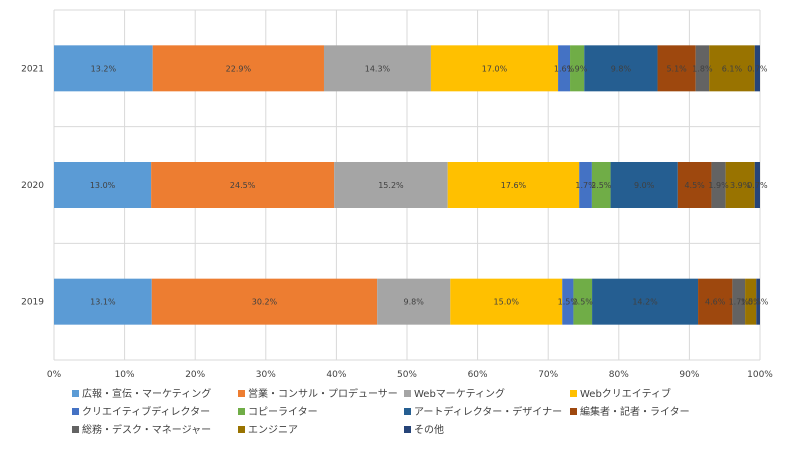  I want to click on data-label: 1.5%, so click(751, 302).